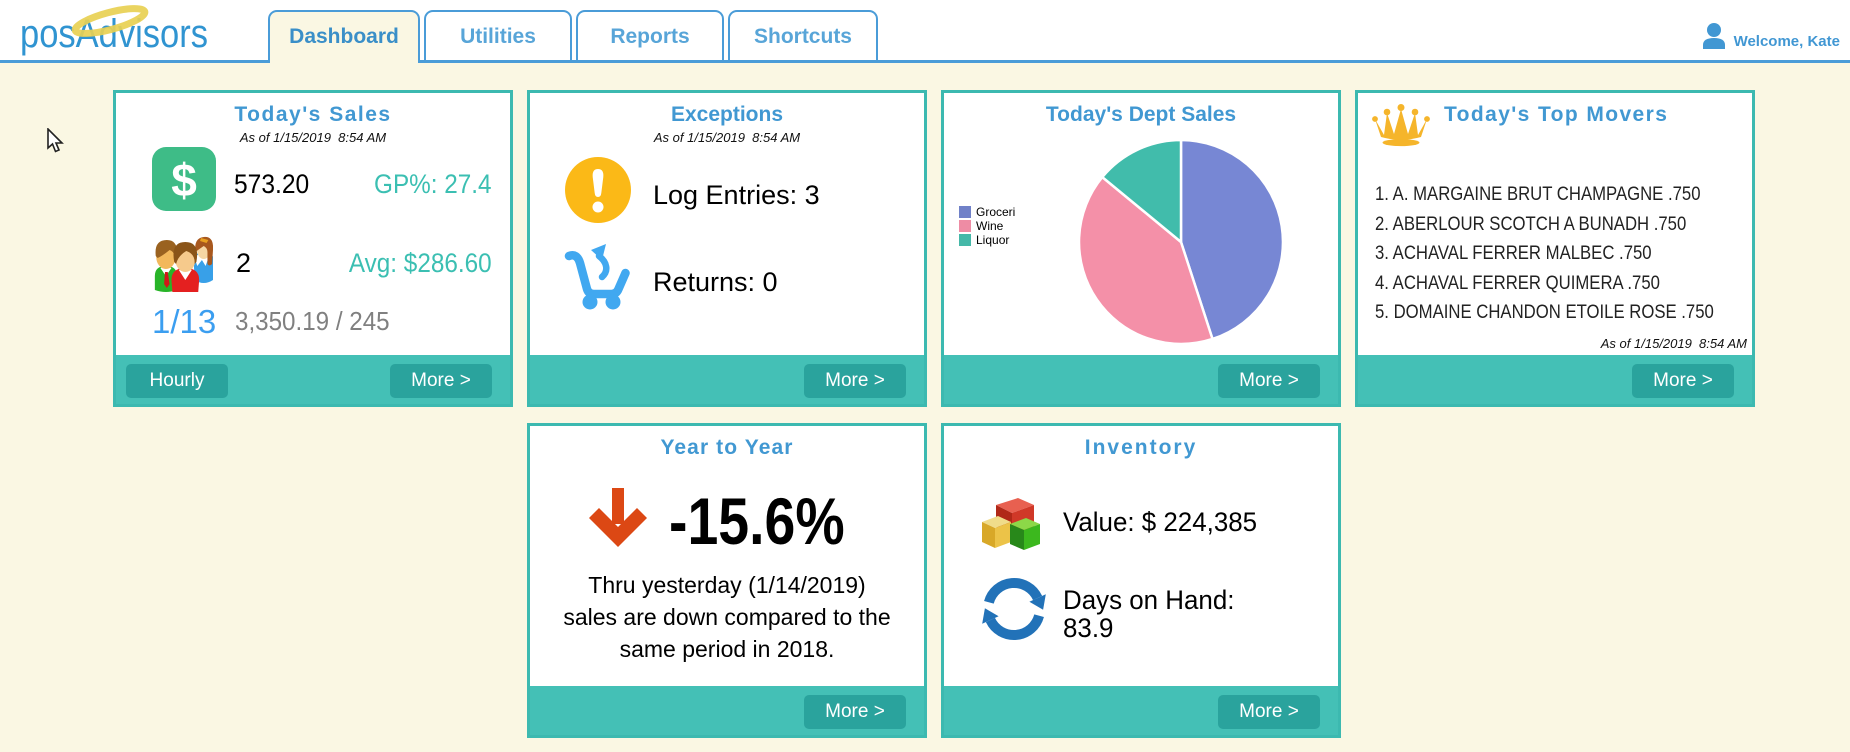 The width and height of the screenshot is (1850, 752). I want to click on svg-text: posAdvisors, so click(114, 34).